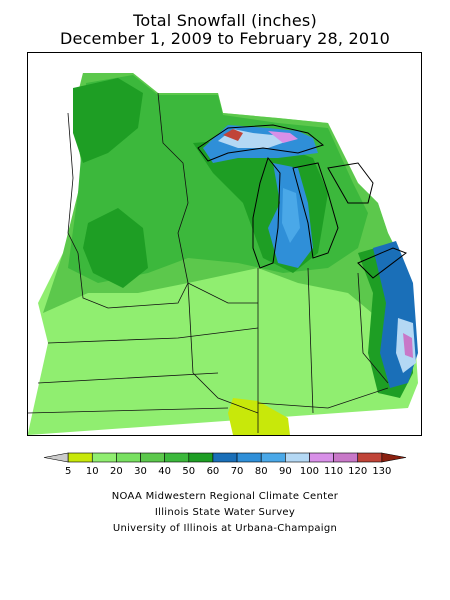 This screenshot has width=450, height=600. Describe the element at coordinates (408, 345) in the screenshot. I see `region-east-belt-max` at that location.